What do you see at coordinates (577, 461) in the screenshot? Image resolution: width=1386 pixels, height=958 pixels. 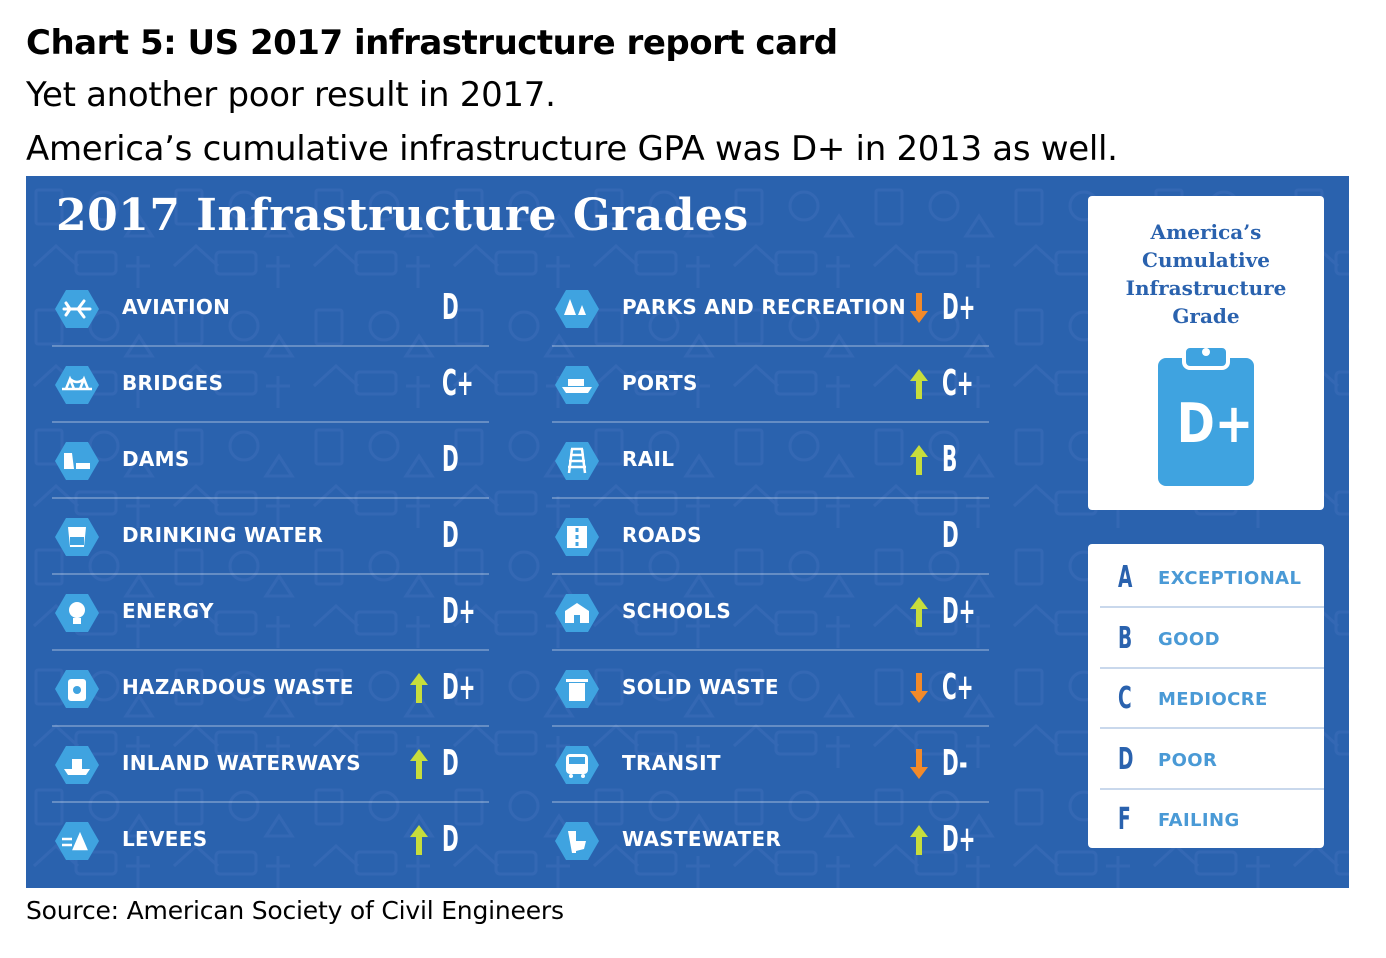 I see `rail-icon` at bounding box center [577, 461].